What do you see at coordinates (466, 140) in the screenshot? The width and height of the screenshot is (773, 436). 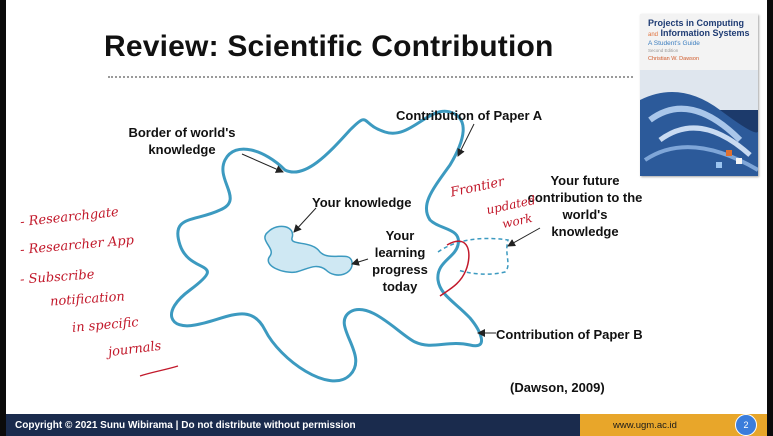 I see `arrow-paper-a` at bounding box center [466, 140].